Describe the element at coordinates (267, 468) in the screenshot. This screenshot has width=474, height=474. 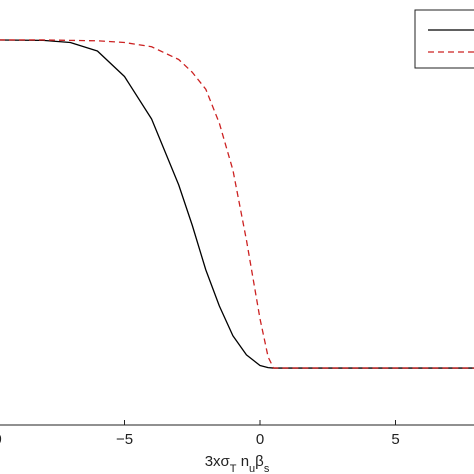
I see `x-axis-label-part: s` at that location.